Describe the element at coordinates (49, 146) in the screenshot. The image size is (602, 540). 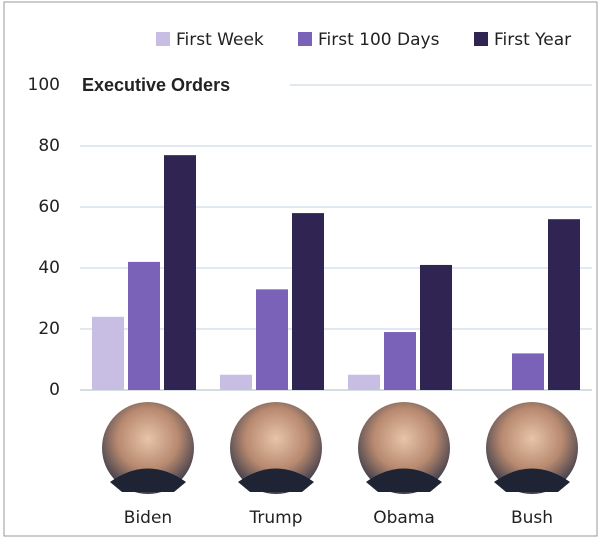
I see `y-tick-label: 80` at that location.